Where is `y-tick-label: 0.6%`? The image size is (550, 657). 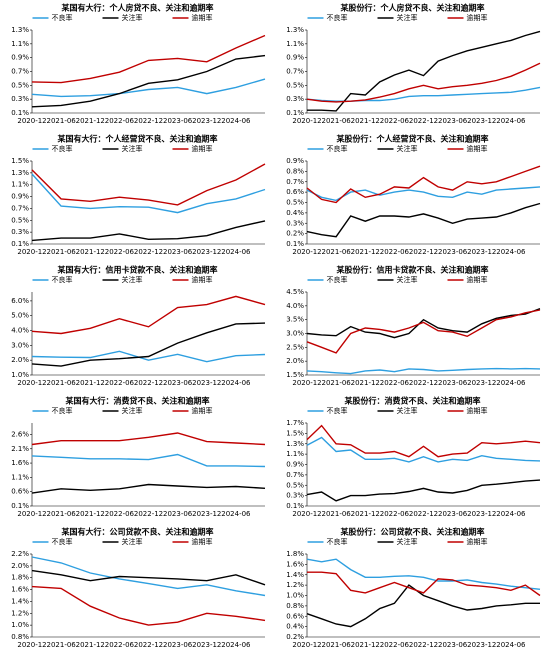
y-tick-label: 0.6% is located at coordinates (295, 616).